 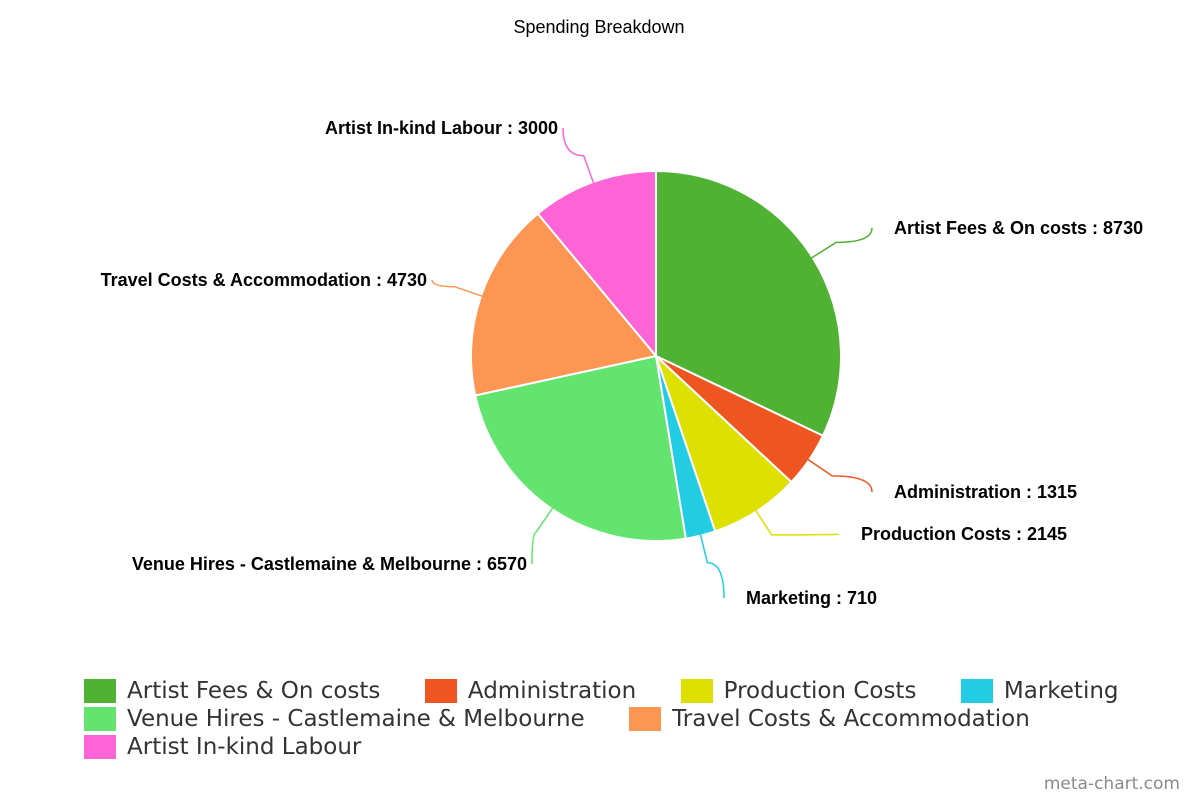 What do you see at coordinates (598, 27) in the screenshot?
I see `chart-title: Spending Breakdown` at bounding box center [598, 27].